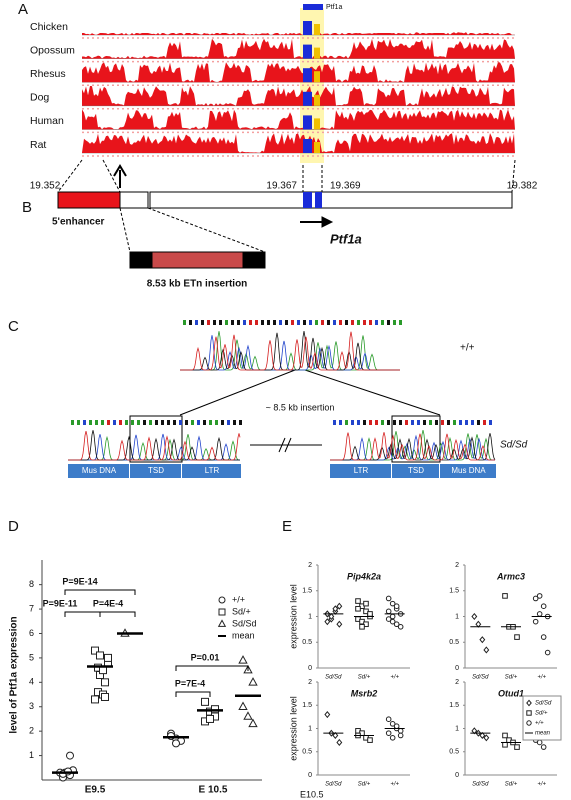 The height and width of the screenshot is (800, 571). What do you see at coordinates (38, 145) in the screenshot?
I see `species-label: Rat` at bounding box center [38, 145].